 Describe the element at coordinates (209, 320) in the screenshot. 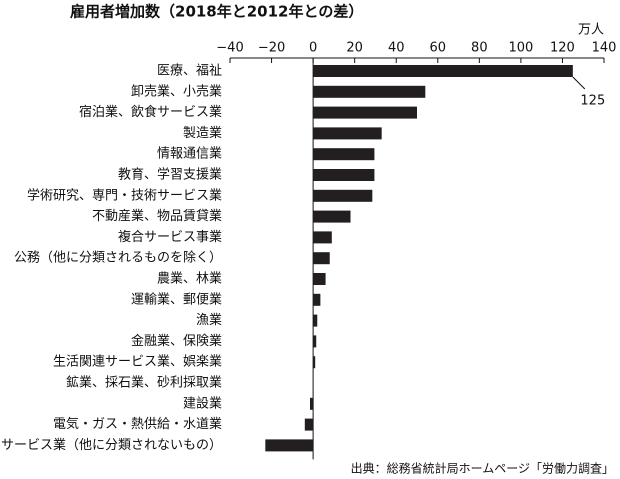

I see `category-label: 漁業` at that location.